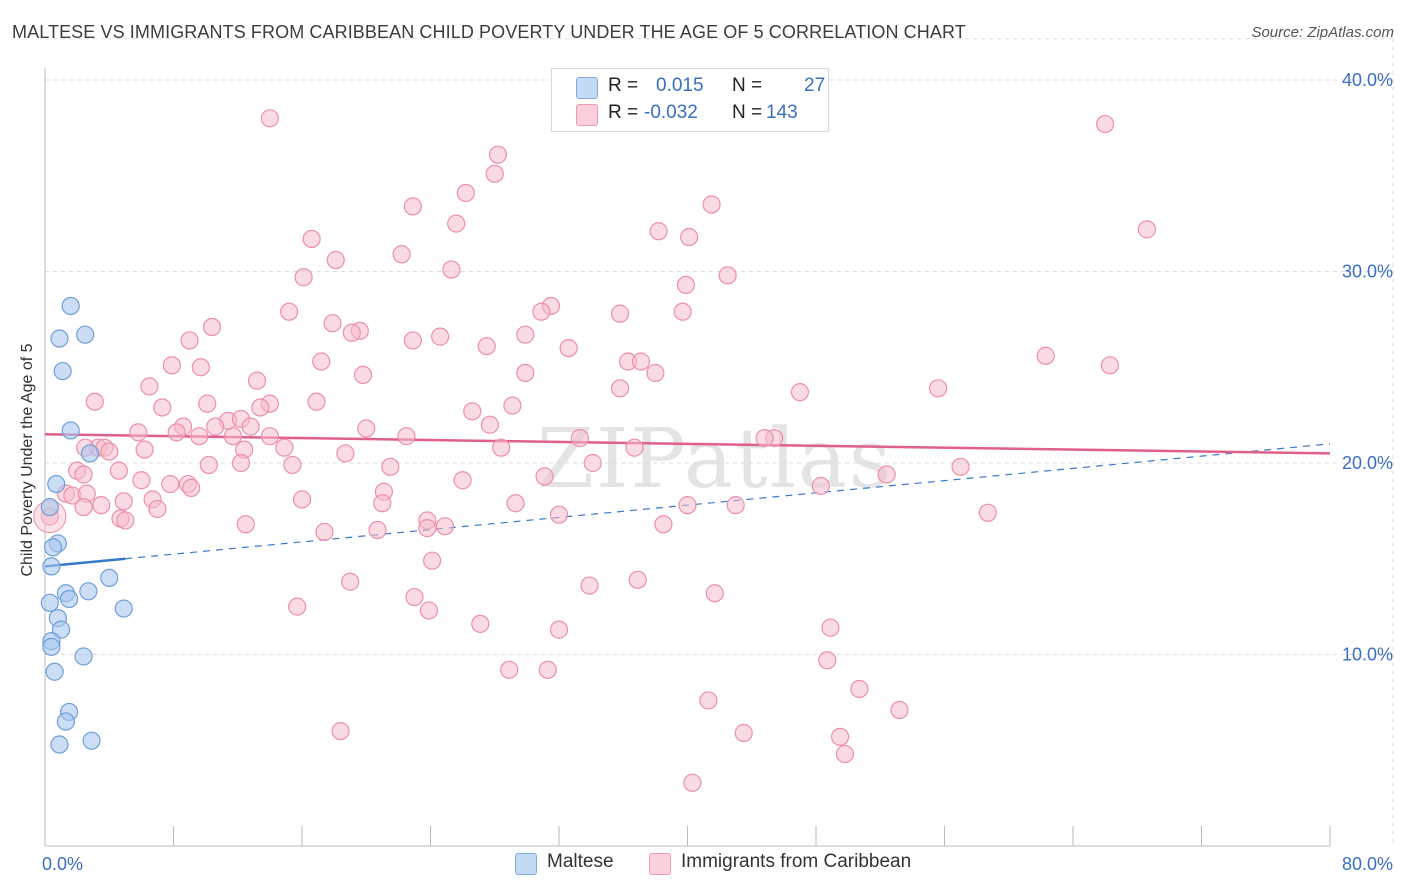 This screenshot has width=1406, height=892. Describe the element at coordinates (580, 861) in the screenshot. I see `maltese-label: Maltese` at that location.